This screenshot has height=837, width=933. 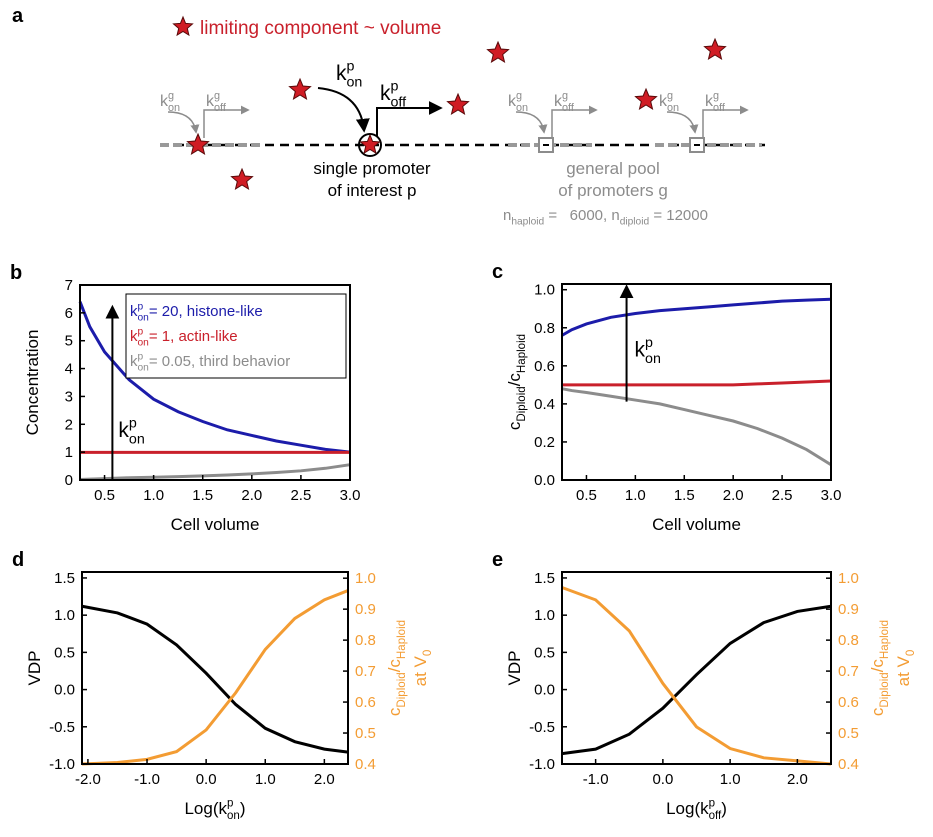 I want to click on x-axis-label: Log(kp off), so click(x=696, y=809).